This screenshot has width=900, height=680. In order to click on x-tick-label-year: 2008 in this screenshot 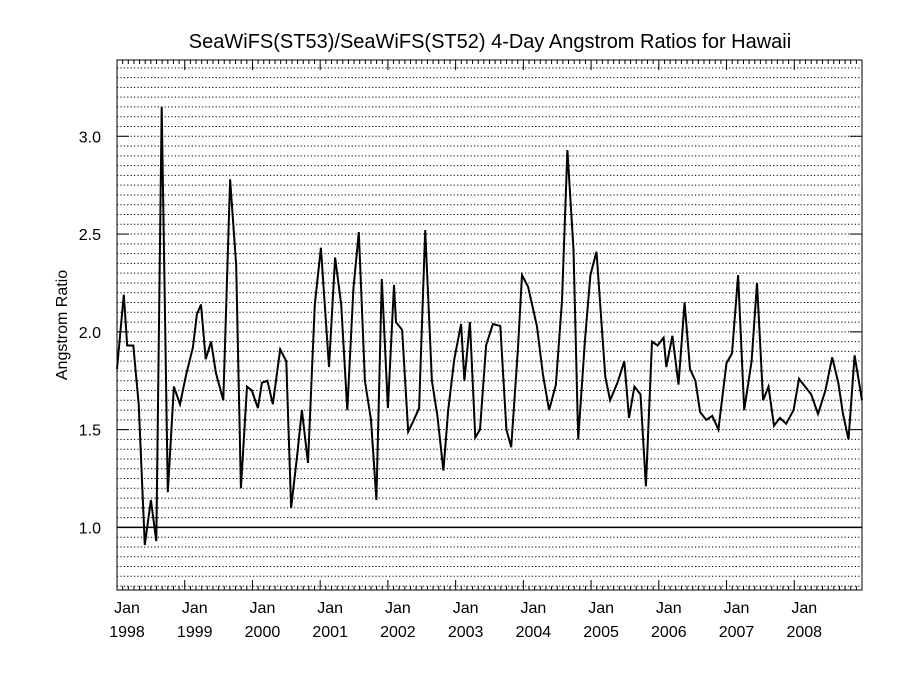, I will do `click(804, 632)`.